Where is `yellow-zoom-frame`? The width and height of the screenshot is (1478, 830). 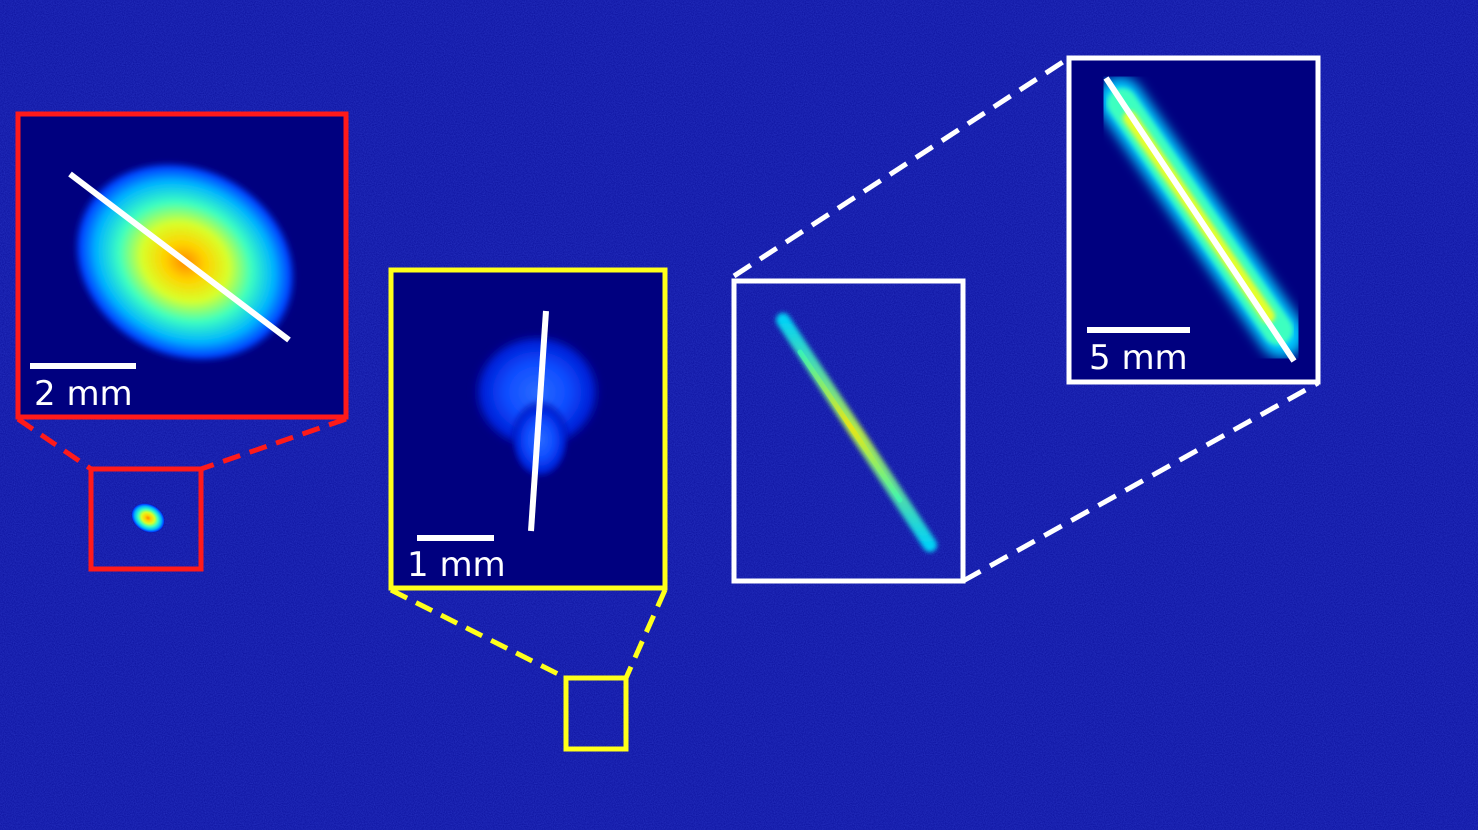 yellow-zoom-frame is located at coordinates (528, 429).